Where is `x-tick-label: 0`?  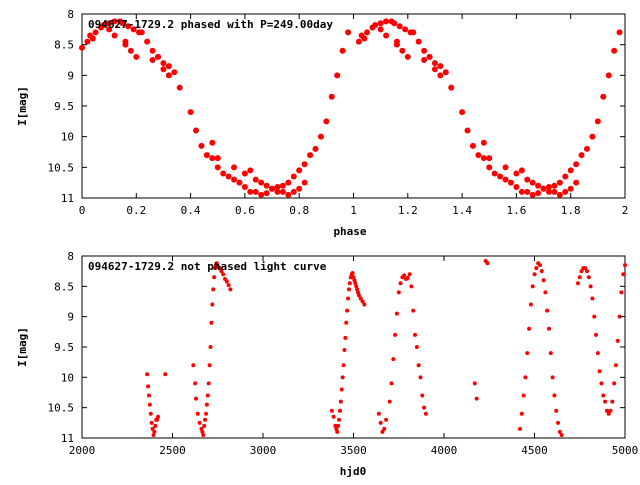 x-tick-label: 0 is located at coordinates (82, 210).